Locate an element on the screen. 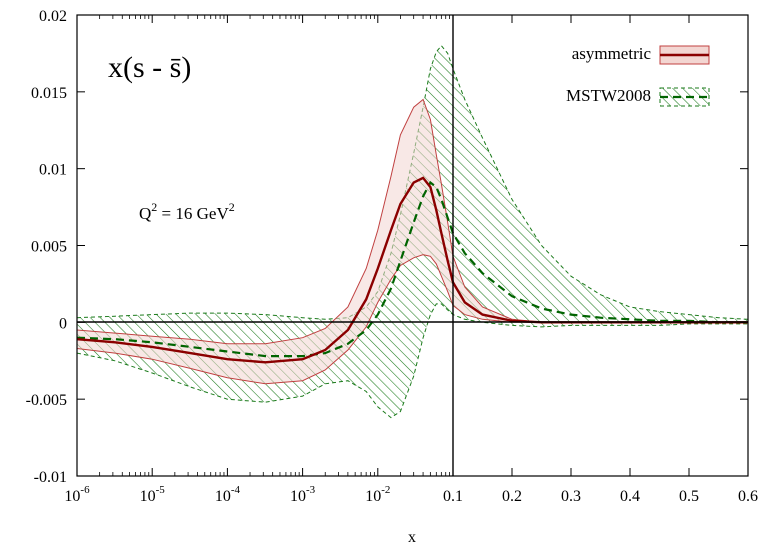  y-tick-label: 0.01 is located at coordinates (53, 170).